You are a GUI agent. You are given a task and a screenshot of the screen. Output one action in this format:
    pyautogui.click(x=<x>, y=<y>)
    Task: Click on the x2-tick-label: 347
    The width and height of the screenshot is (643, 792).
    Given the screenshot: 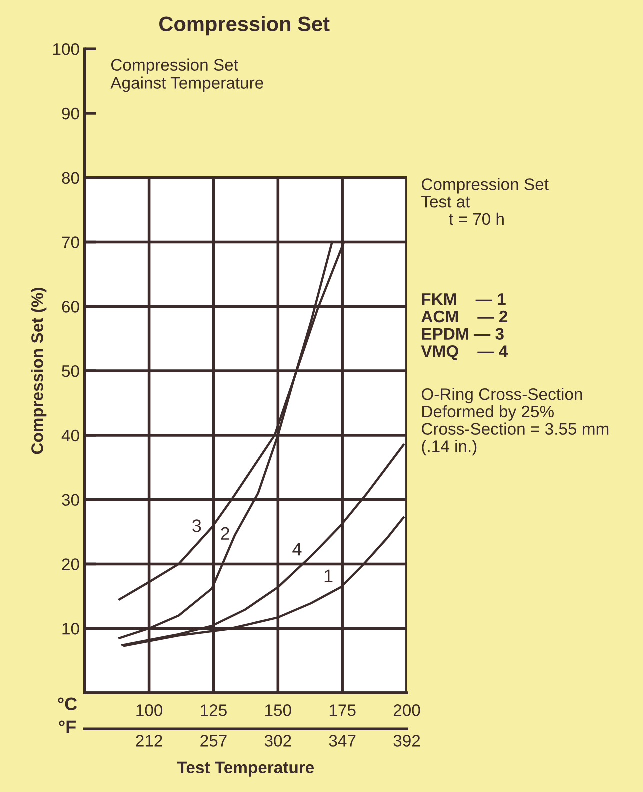 What is the action you would take?
    pyautogui.click(x=342, y=741)
    